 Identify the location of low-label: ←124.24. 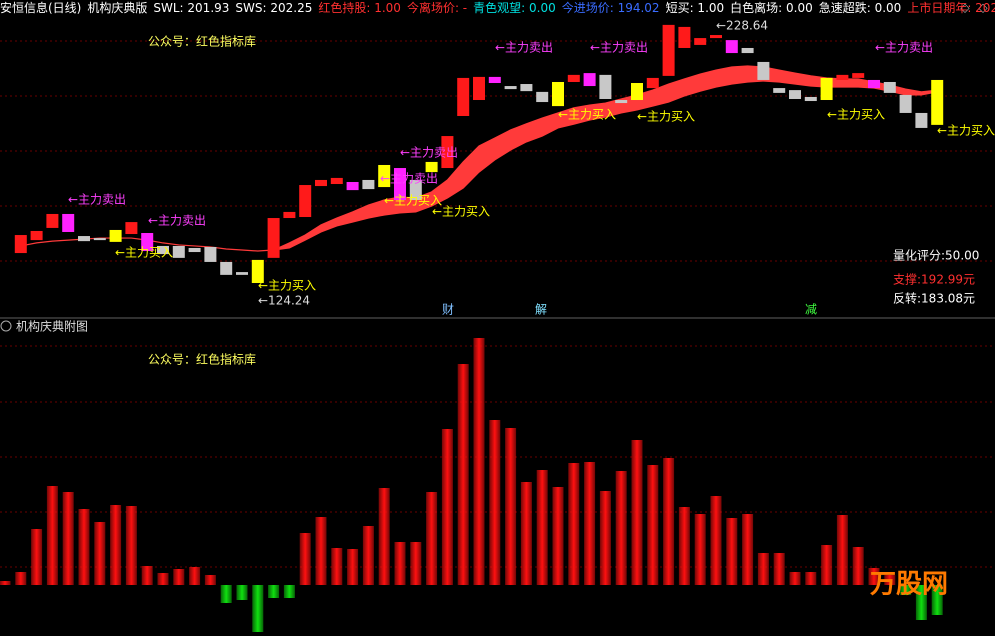
(284, 301).